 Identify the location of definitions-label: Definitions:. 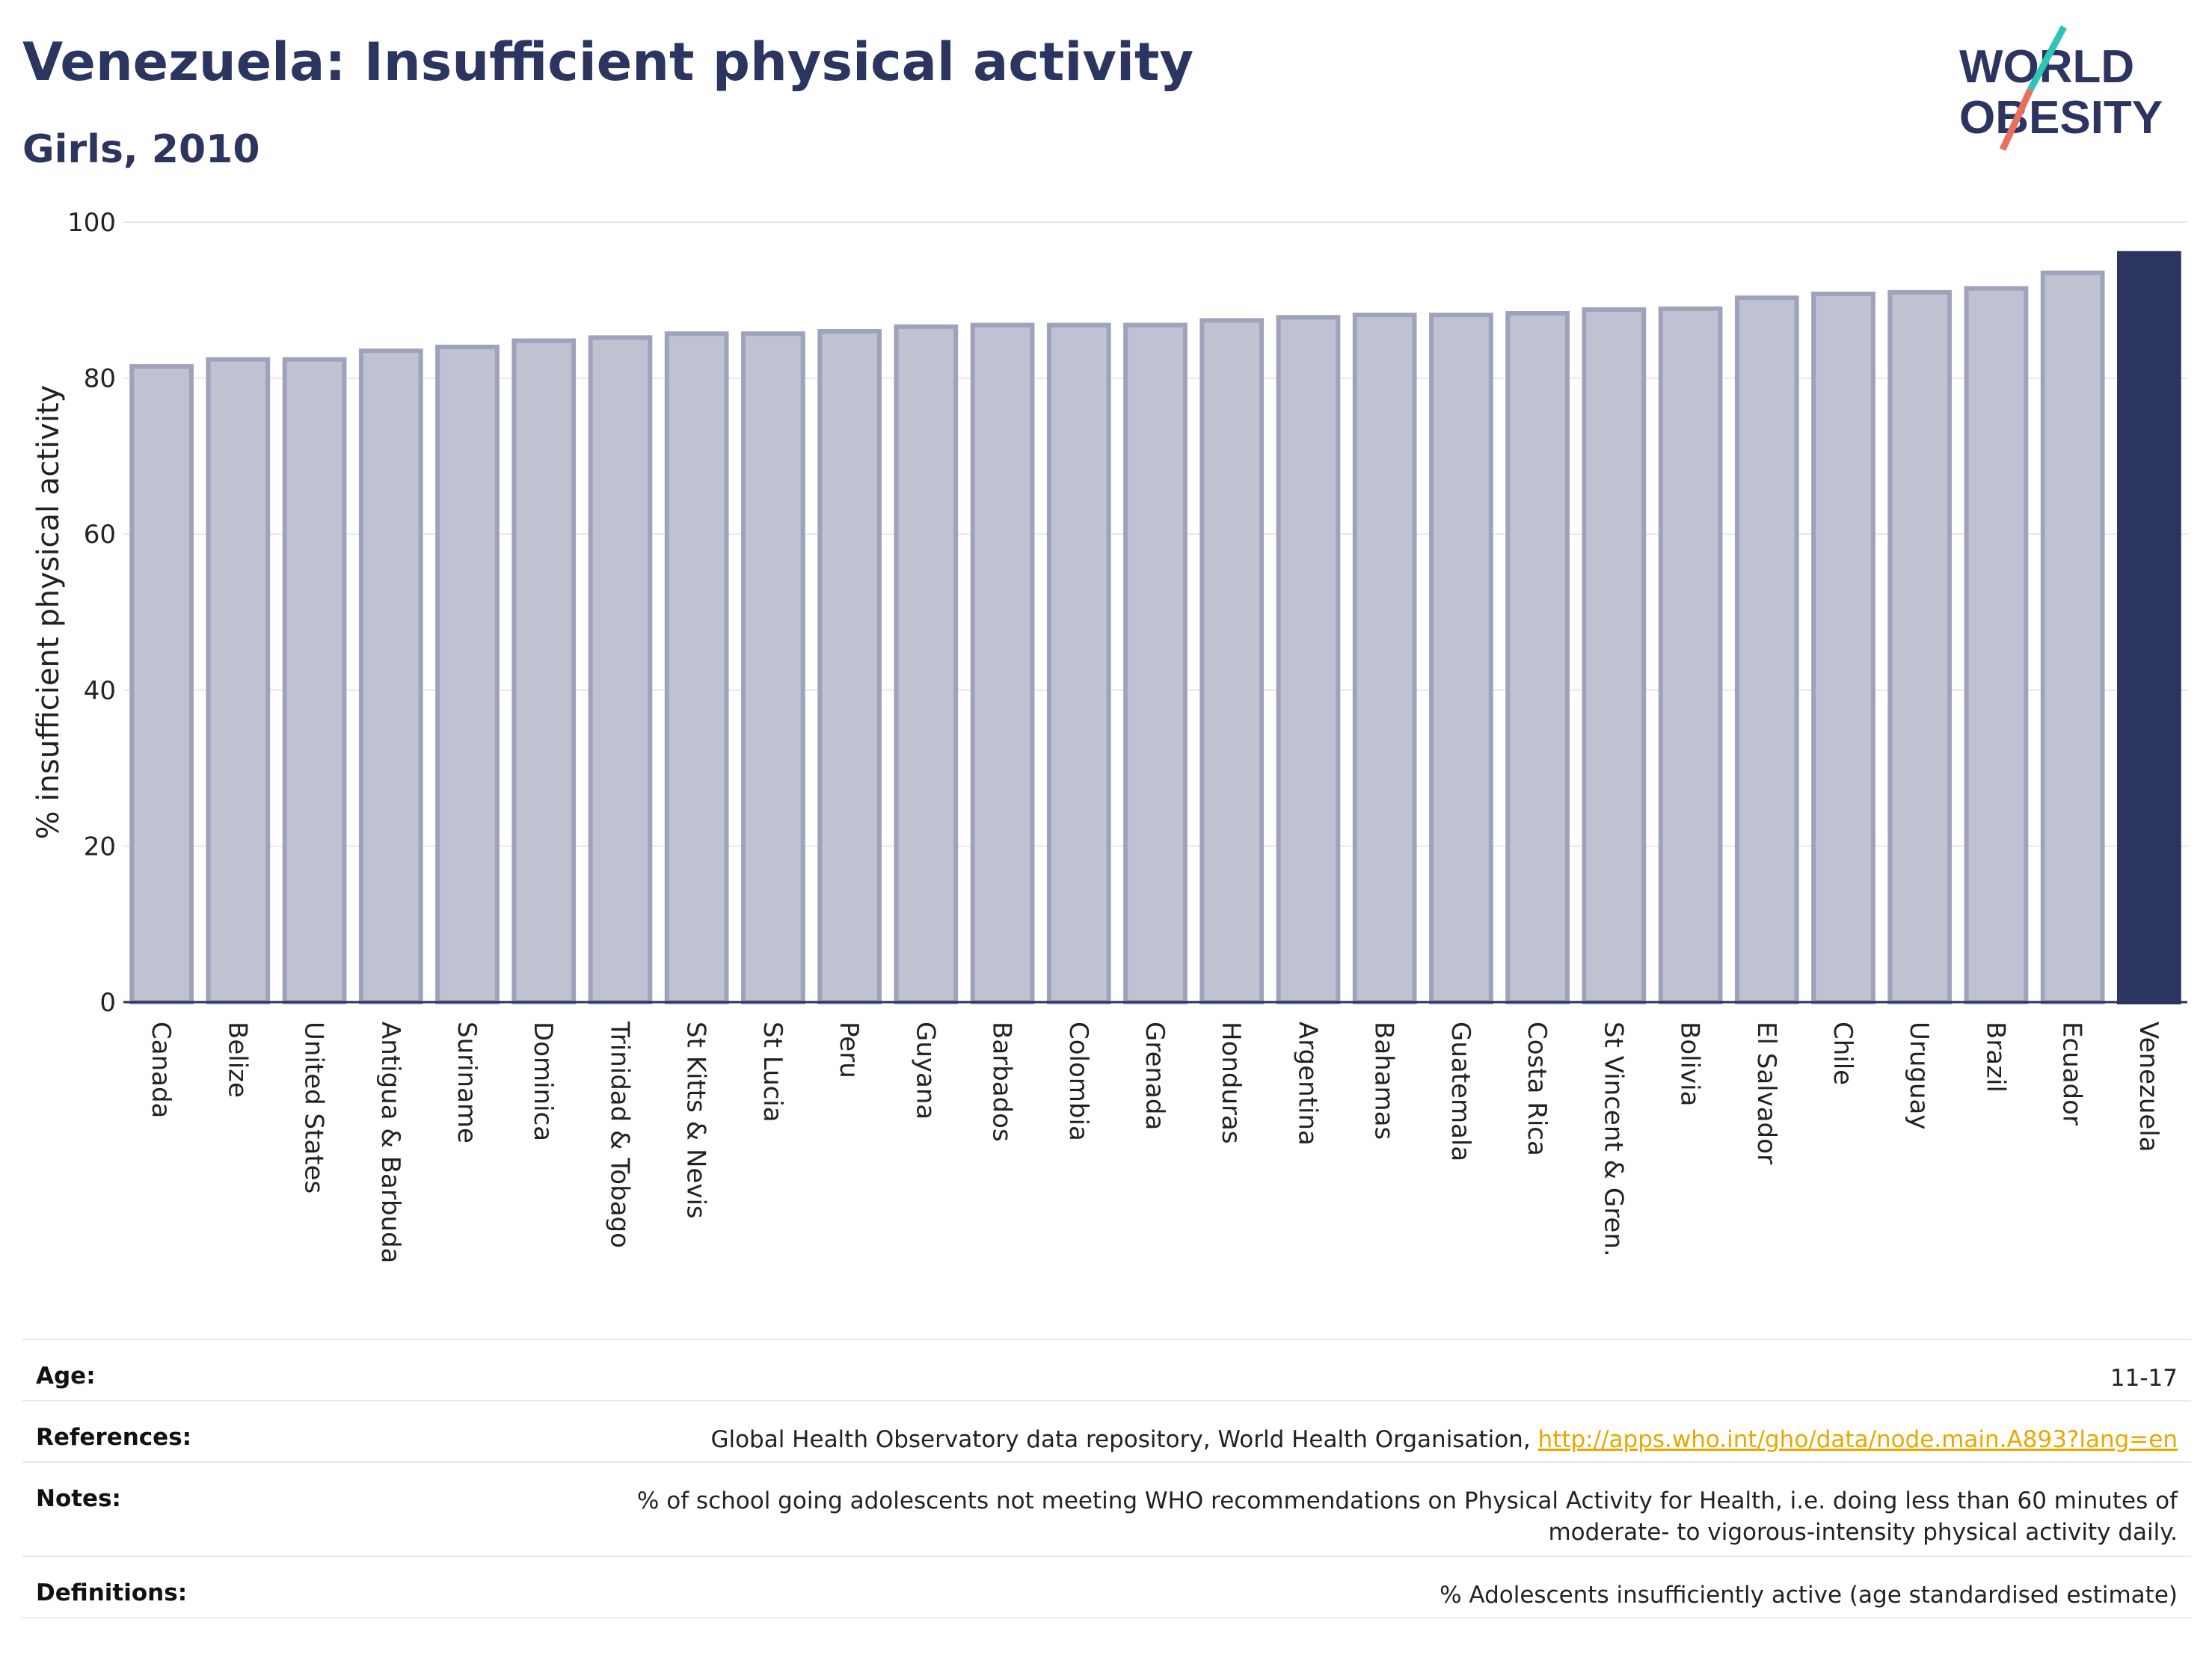
(112, 1592).